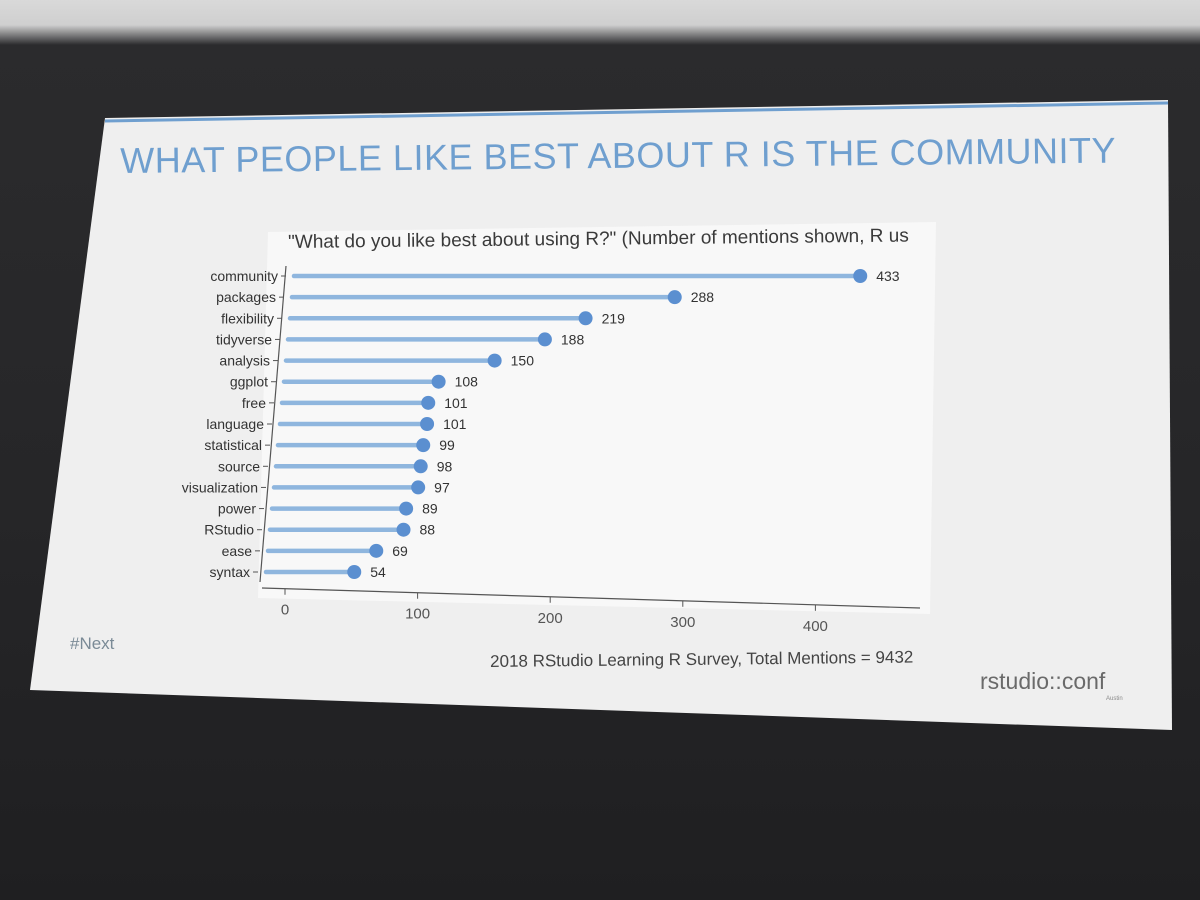 The width and height of the screenshot is (1200, 900). What do you see at coordinates (254, 403) in the screenshot?
I see `category-label: free` at bounding box center [254, 403].